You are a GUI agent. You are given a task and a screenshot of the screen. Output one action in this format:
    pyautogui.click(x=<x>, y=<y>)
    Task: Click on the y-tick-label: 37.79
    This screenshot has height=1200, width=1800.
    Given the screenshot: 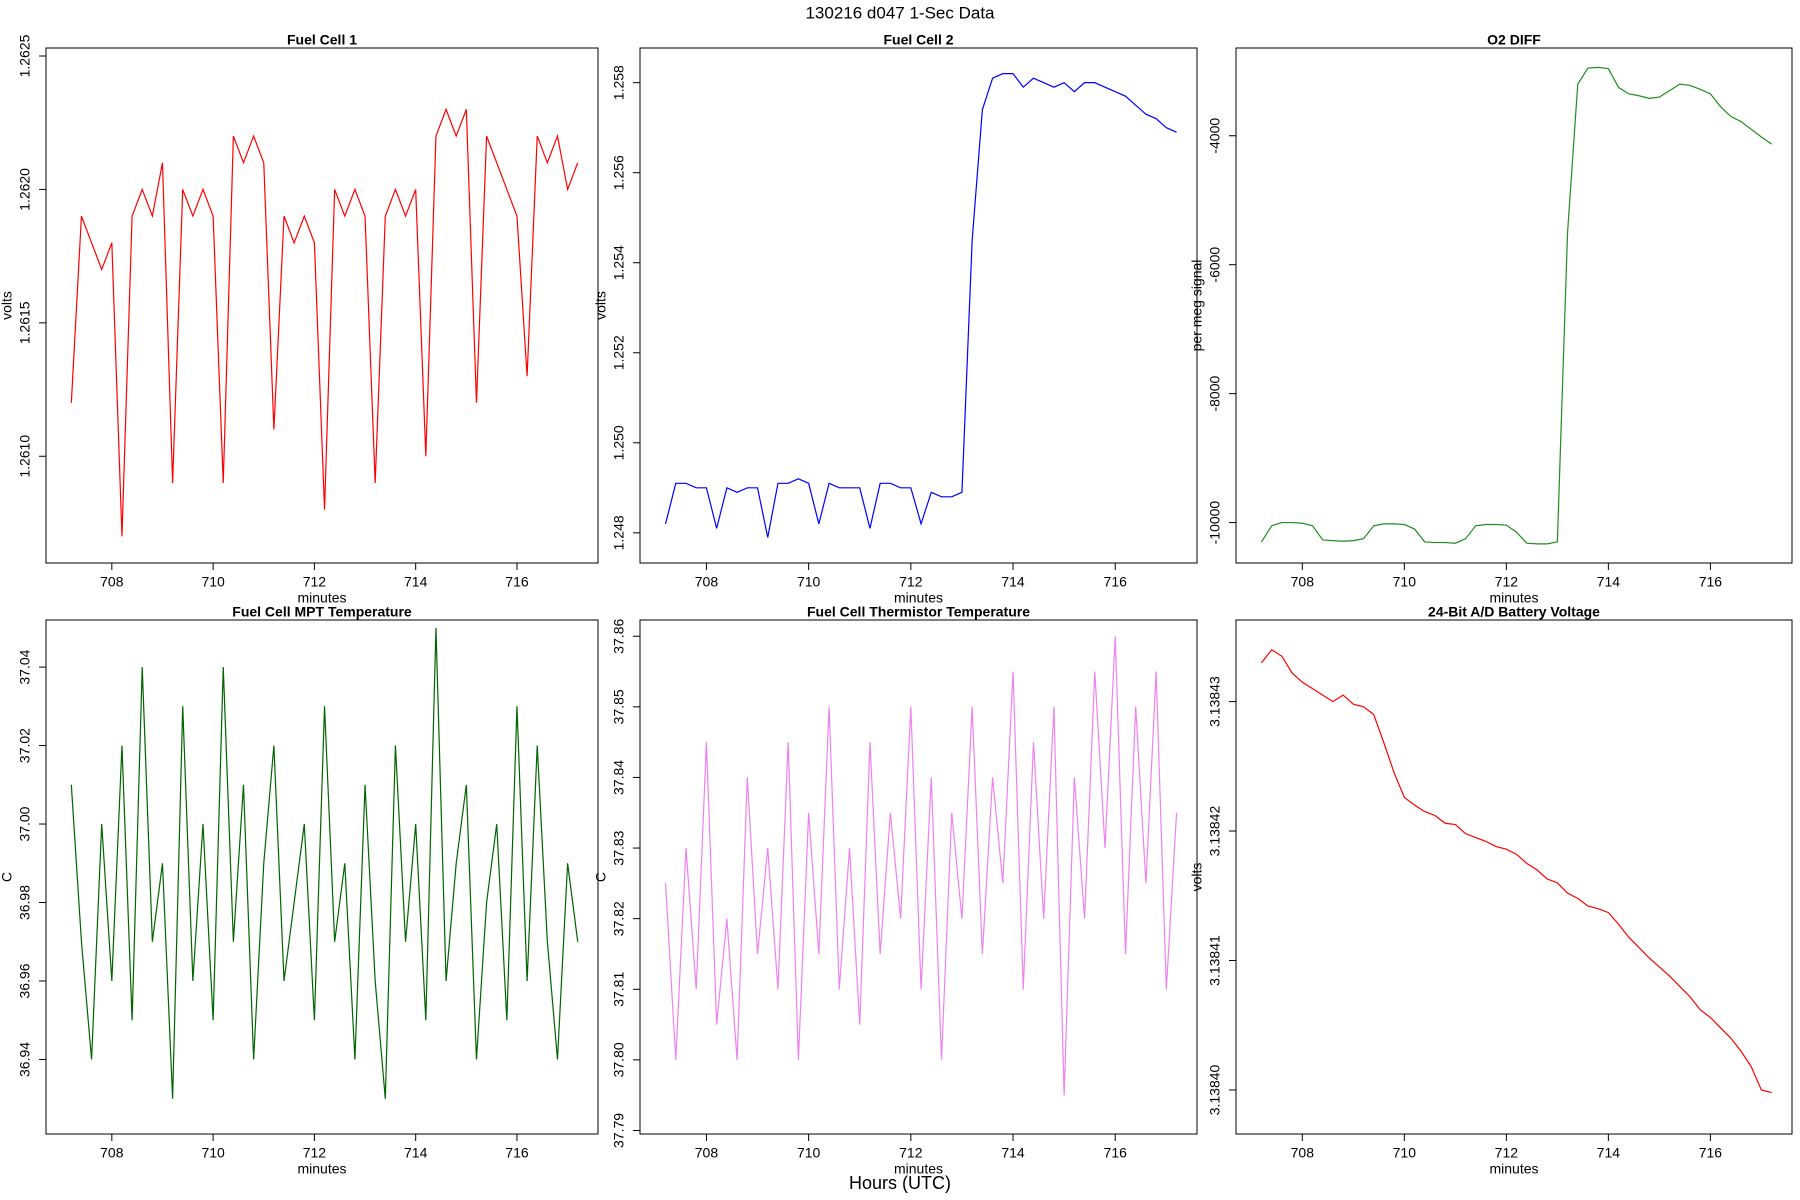 What is the action you would take?
    pyautogui.click(x=619, y=1130)
    